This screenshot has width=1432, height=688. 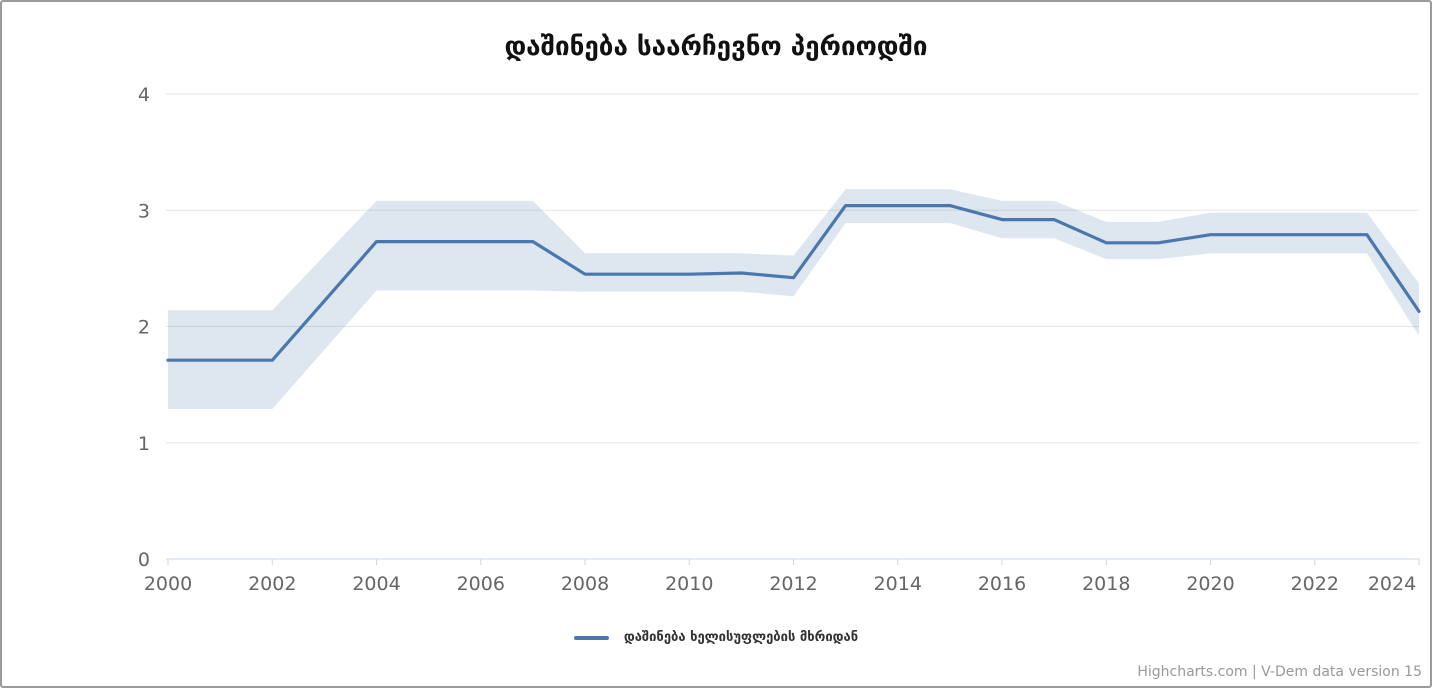 I want to click on chart-title: დაშინება საარჩევნო პერიოდში, so click(x=716, y=47).